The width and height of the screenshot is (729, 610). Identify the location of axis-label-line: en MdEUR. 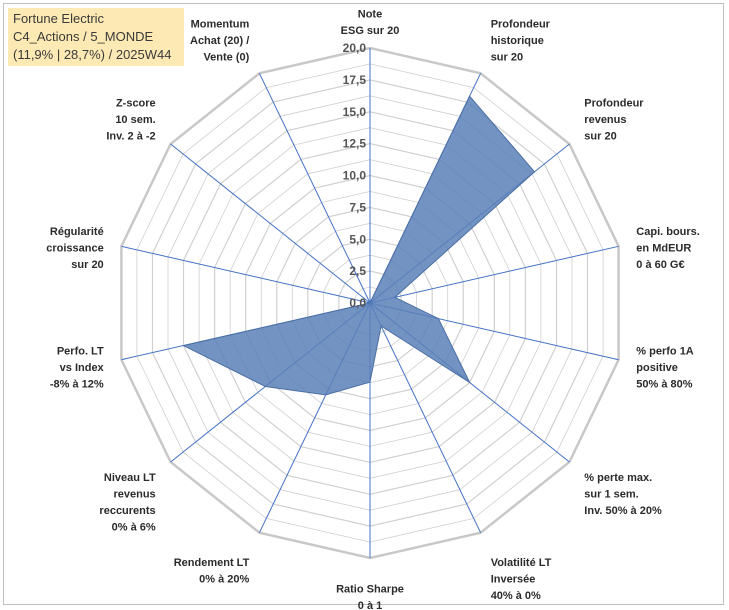
(663, 248).